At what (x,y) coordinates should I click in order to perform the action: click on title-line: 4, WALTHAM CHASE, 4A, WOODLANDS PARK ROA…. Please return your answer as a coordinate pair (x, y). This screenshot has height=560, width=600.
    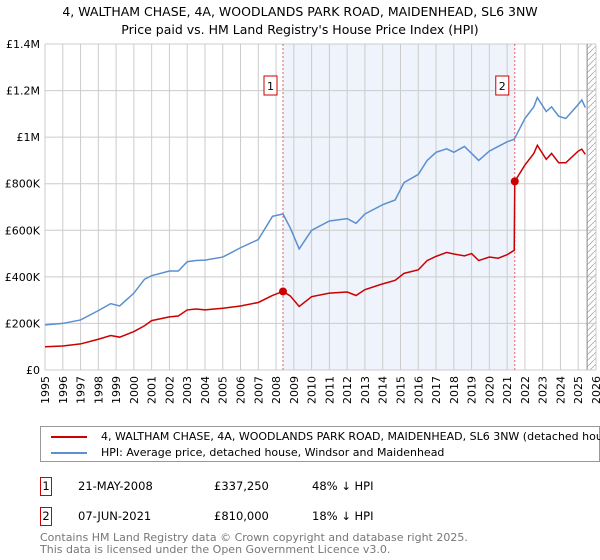
    Looking at the image, I should click on (300, 11).